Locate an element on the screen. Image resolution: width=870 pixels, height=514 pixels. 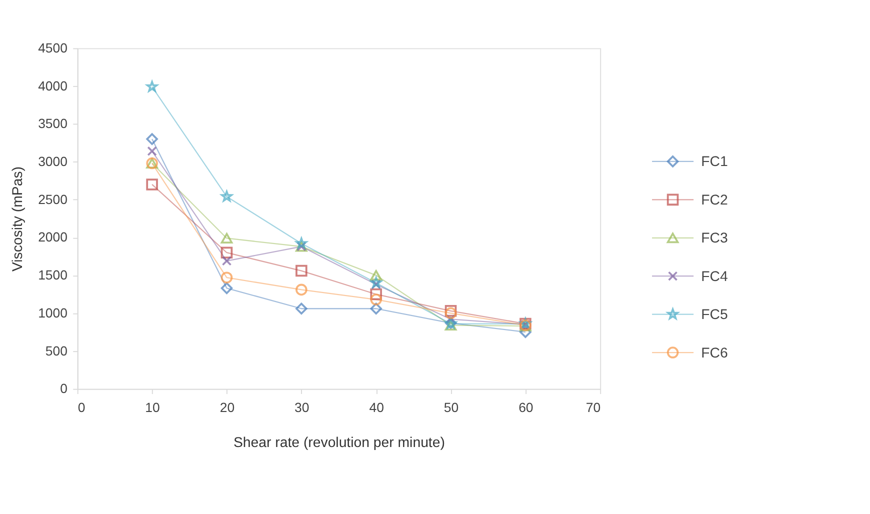
x-tick-label: 60 is located at coordinates (526, 407).